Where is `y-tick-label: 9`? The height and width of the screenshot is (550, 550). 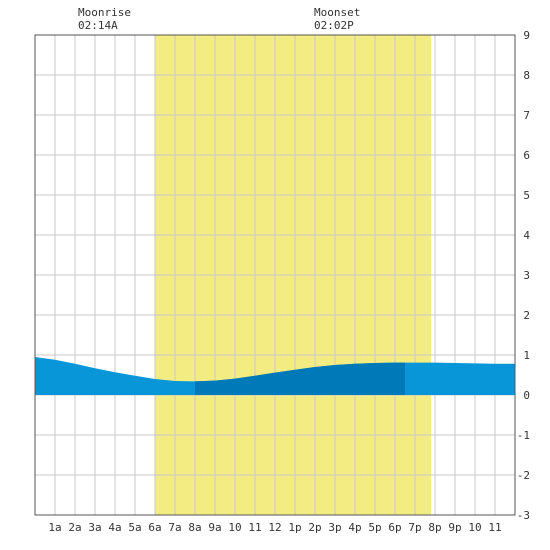 y-tick-label: 9 is located at coordinates (526, 35).